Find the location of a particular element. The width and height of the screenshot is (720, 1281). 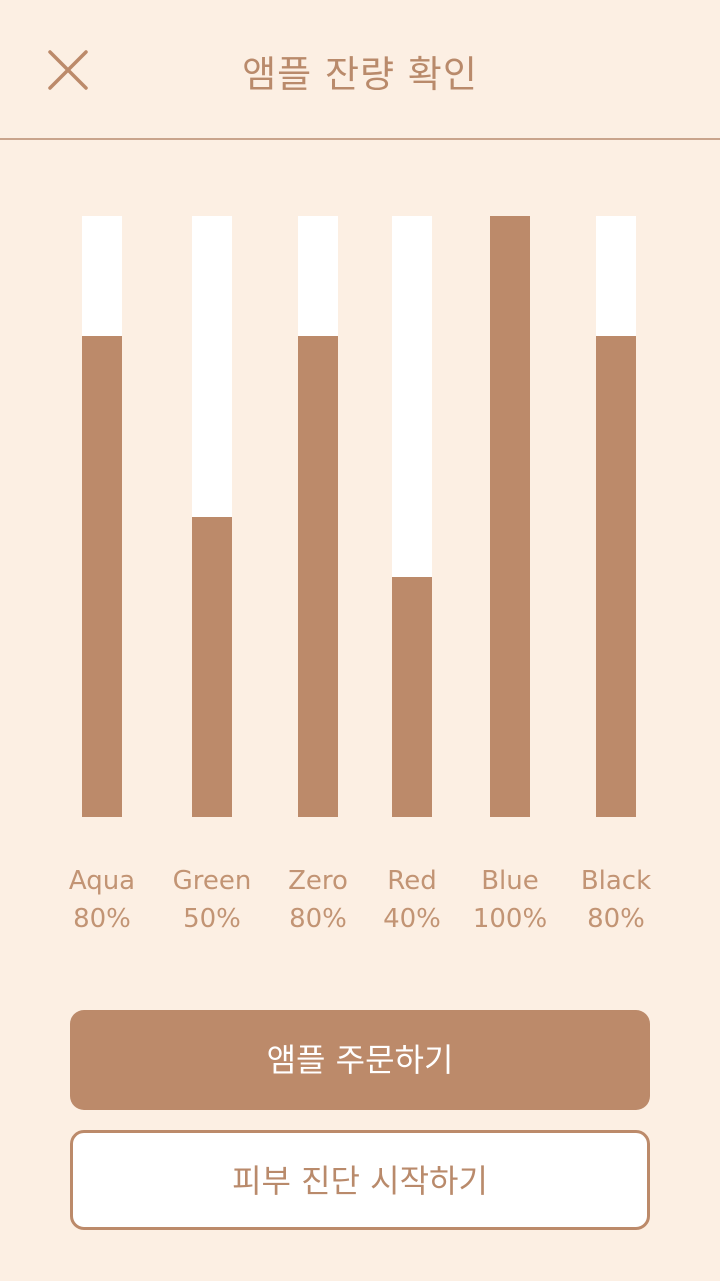

label-red: Red 40% is located at coordinates (412, 900).